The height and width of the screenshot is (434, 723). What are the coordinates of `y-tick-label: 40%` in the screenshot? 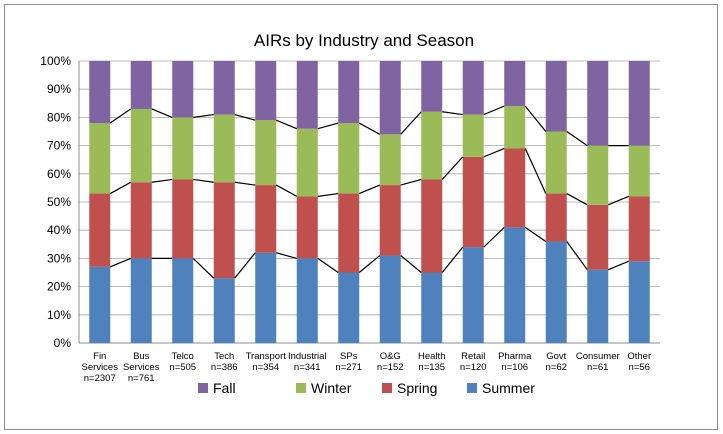 It's located at (59, 230).